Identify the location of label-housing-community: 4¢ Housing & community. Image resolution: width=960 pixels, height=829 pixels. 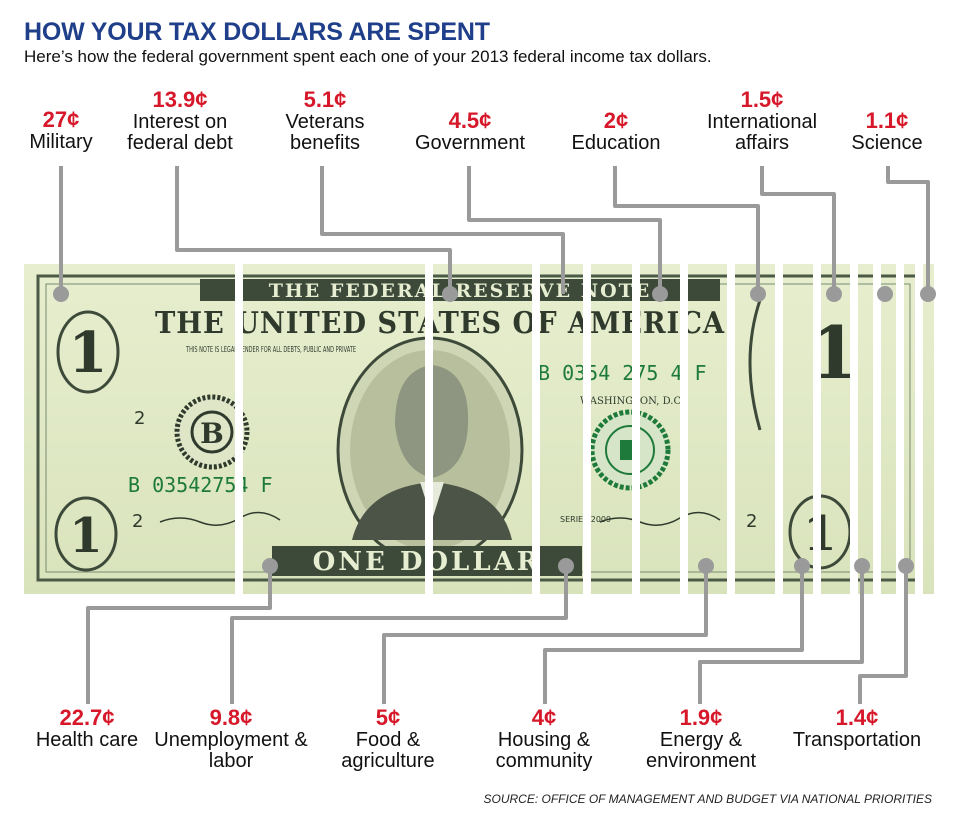
(544, 739).